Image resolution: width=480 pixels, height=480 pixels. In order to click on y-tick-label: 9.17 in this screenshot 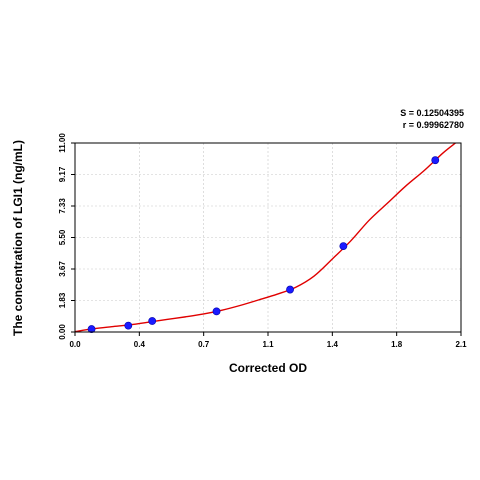, I will do `click(62, 174)`.